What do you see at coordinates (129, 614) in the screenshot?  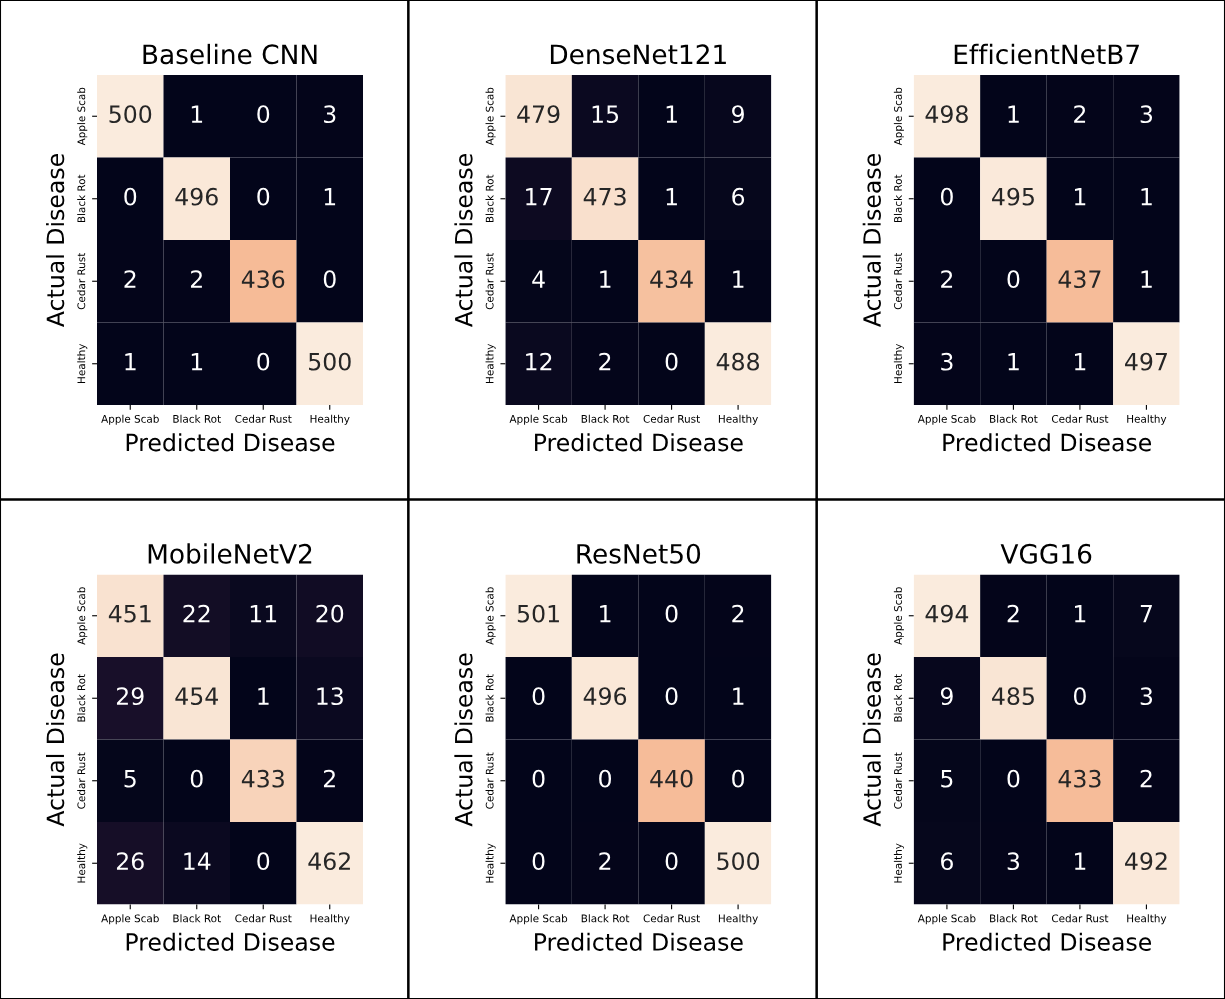 I see `data-label: 451` at bounding box center [129, 614].